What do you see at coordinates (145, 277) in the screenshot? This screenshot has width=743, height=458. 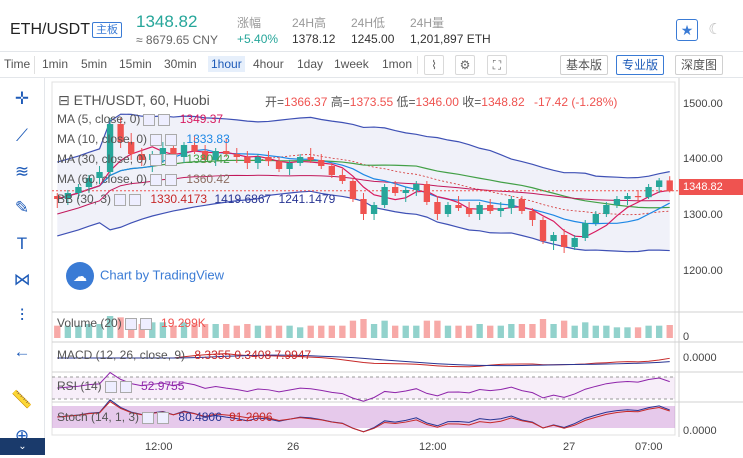 I see `tradingview-watermark: ☁ Chart by TradingView` at bounding box center [145, 277].